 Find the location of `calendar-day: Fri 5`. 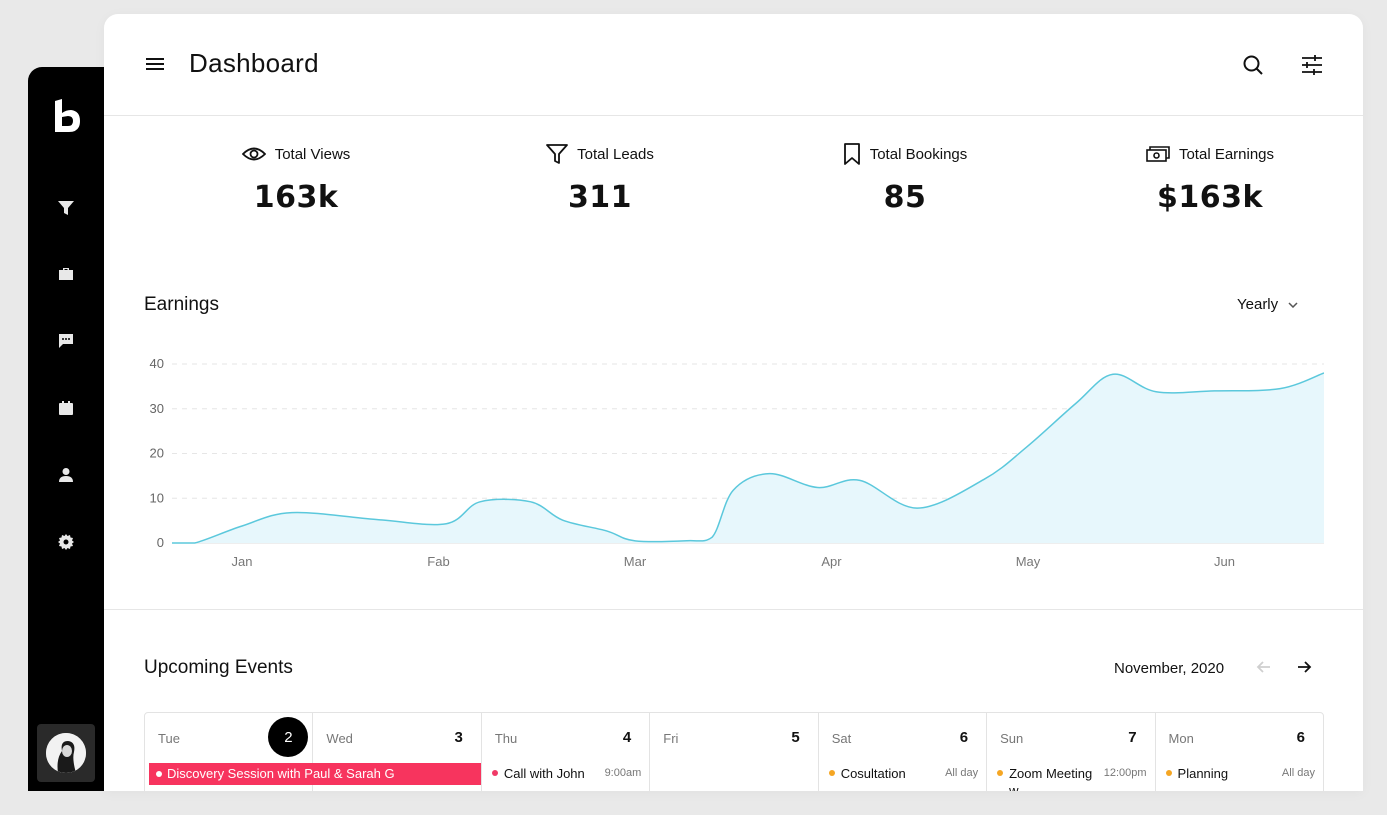

calendar-day: Fri 5 is located at coordinates (734, 752).